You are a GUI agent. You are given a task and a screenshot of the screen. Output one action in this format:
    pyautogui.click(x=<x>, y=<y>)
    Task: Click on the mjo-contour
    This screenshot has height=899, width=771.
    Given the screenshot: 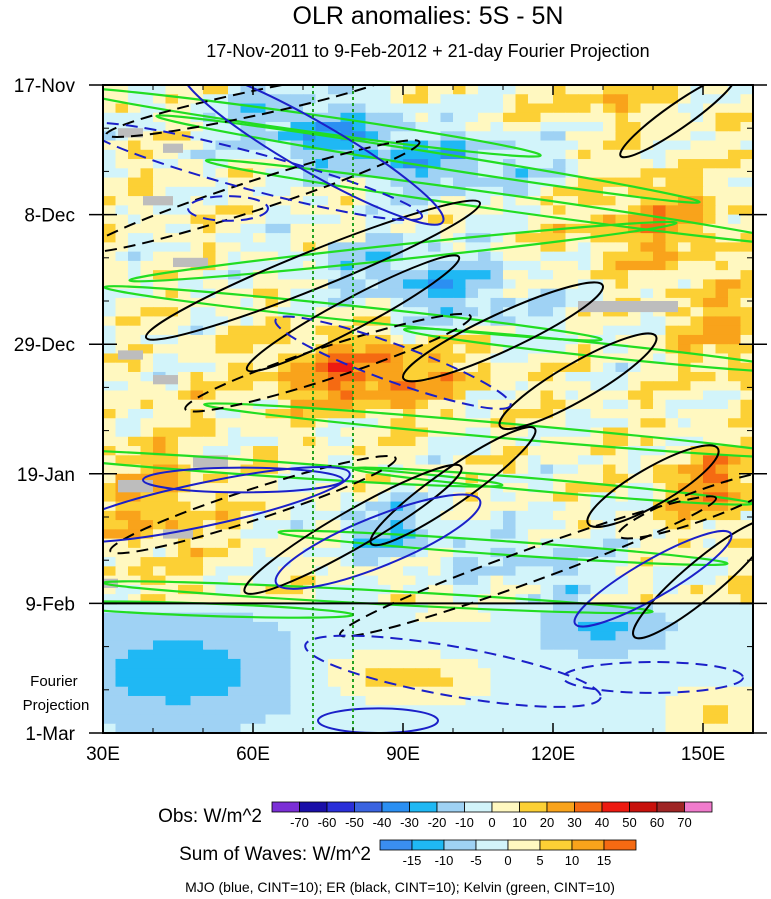 What is the action you would take?
    pyautogui.click(x=653, y=578)
    